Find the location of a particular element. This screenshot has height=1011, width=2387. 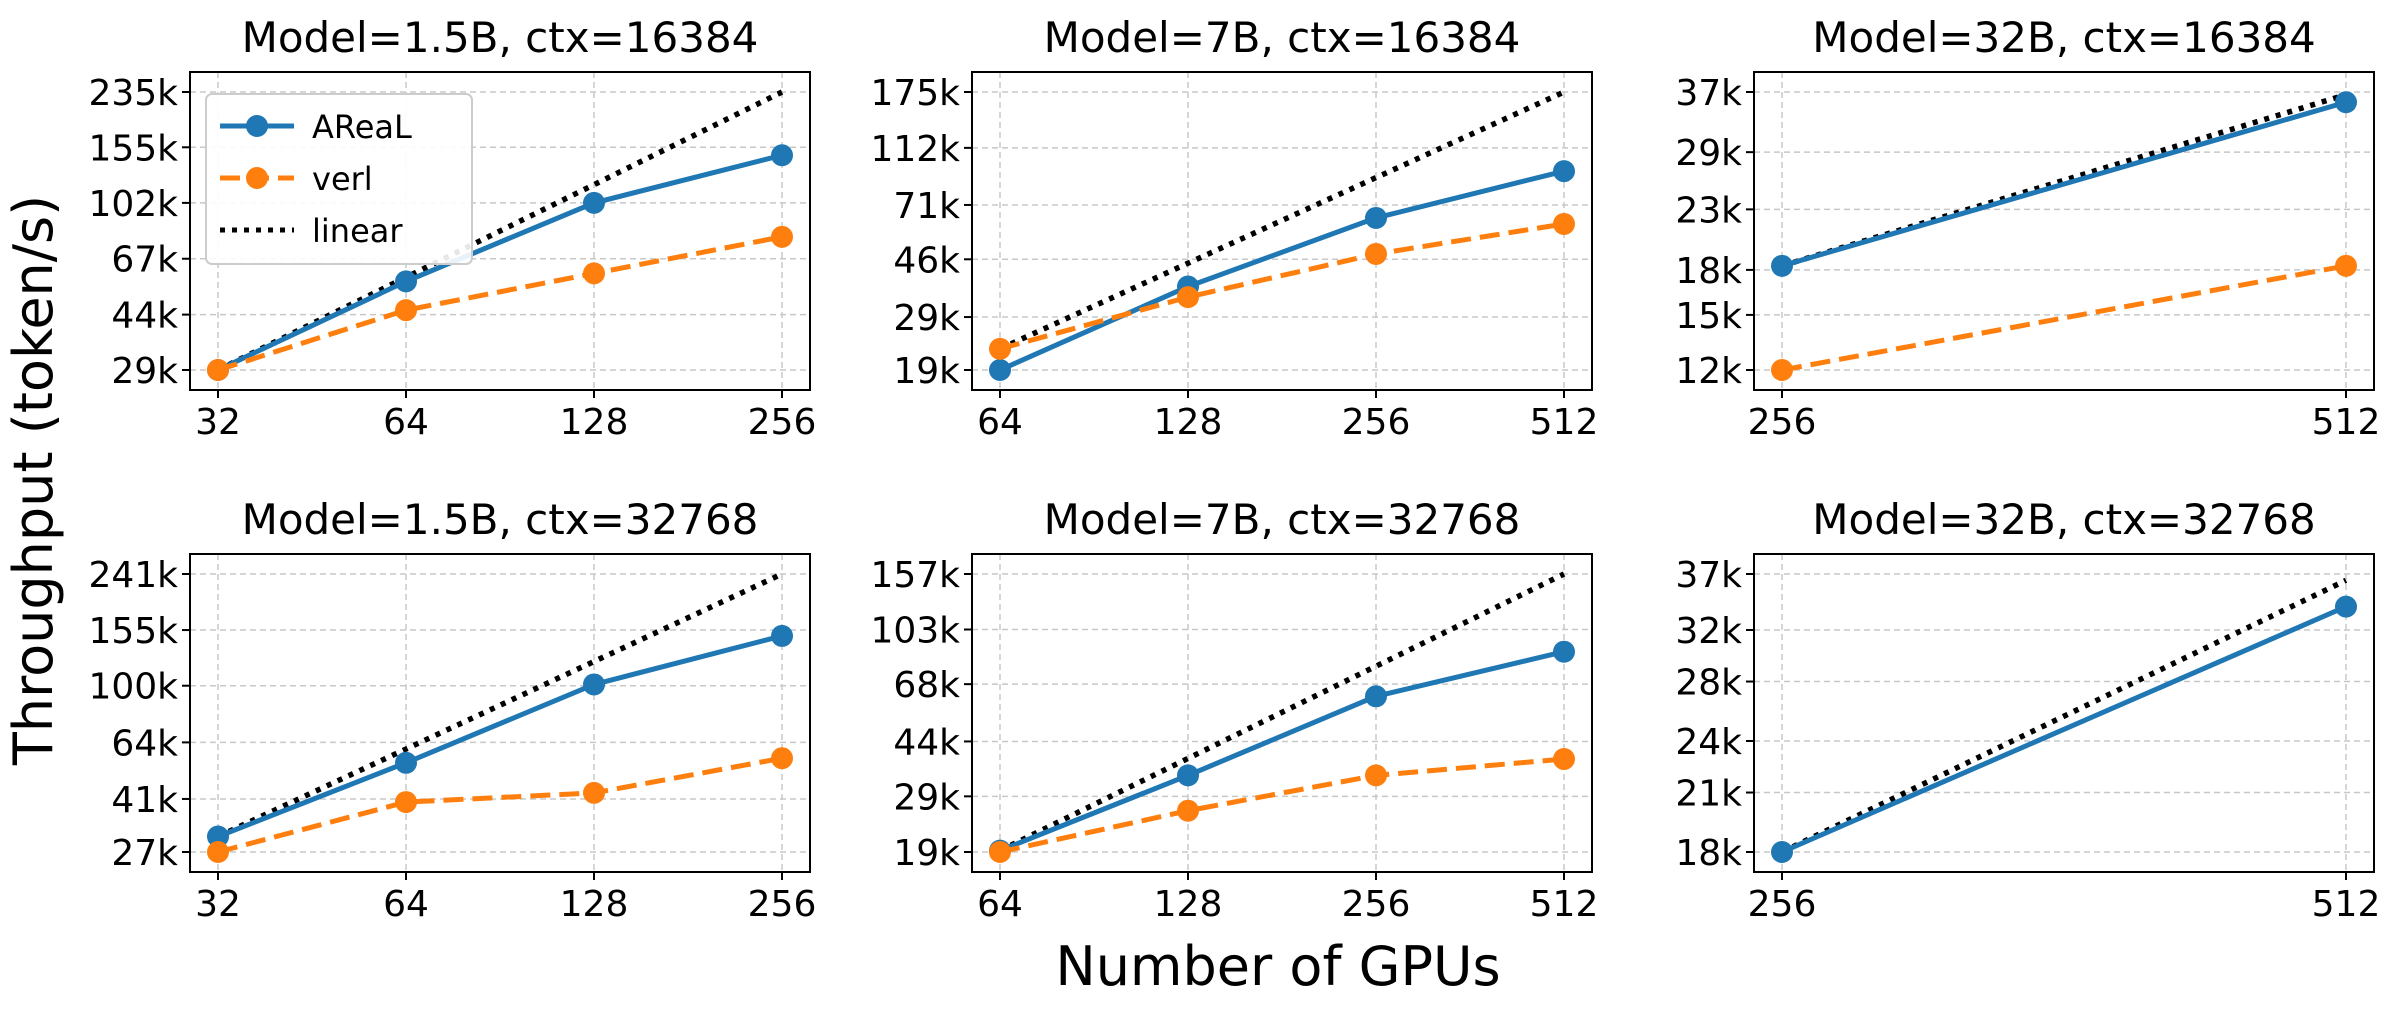

legend-label: AReaL is located at coordinates (362, 127).